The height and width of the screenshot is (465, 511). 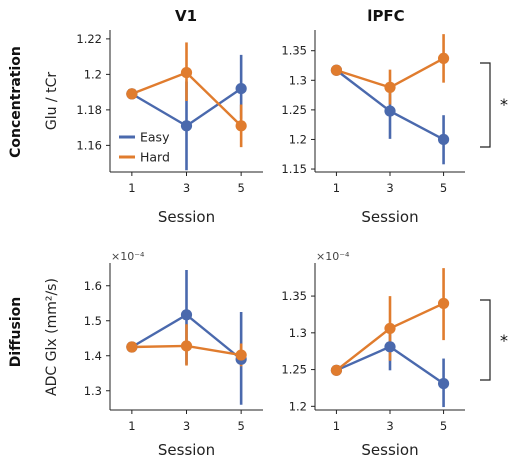 I want to click on column-title-lpfc: lPFC, so click(x=385, y=16).